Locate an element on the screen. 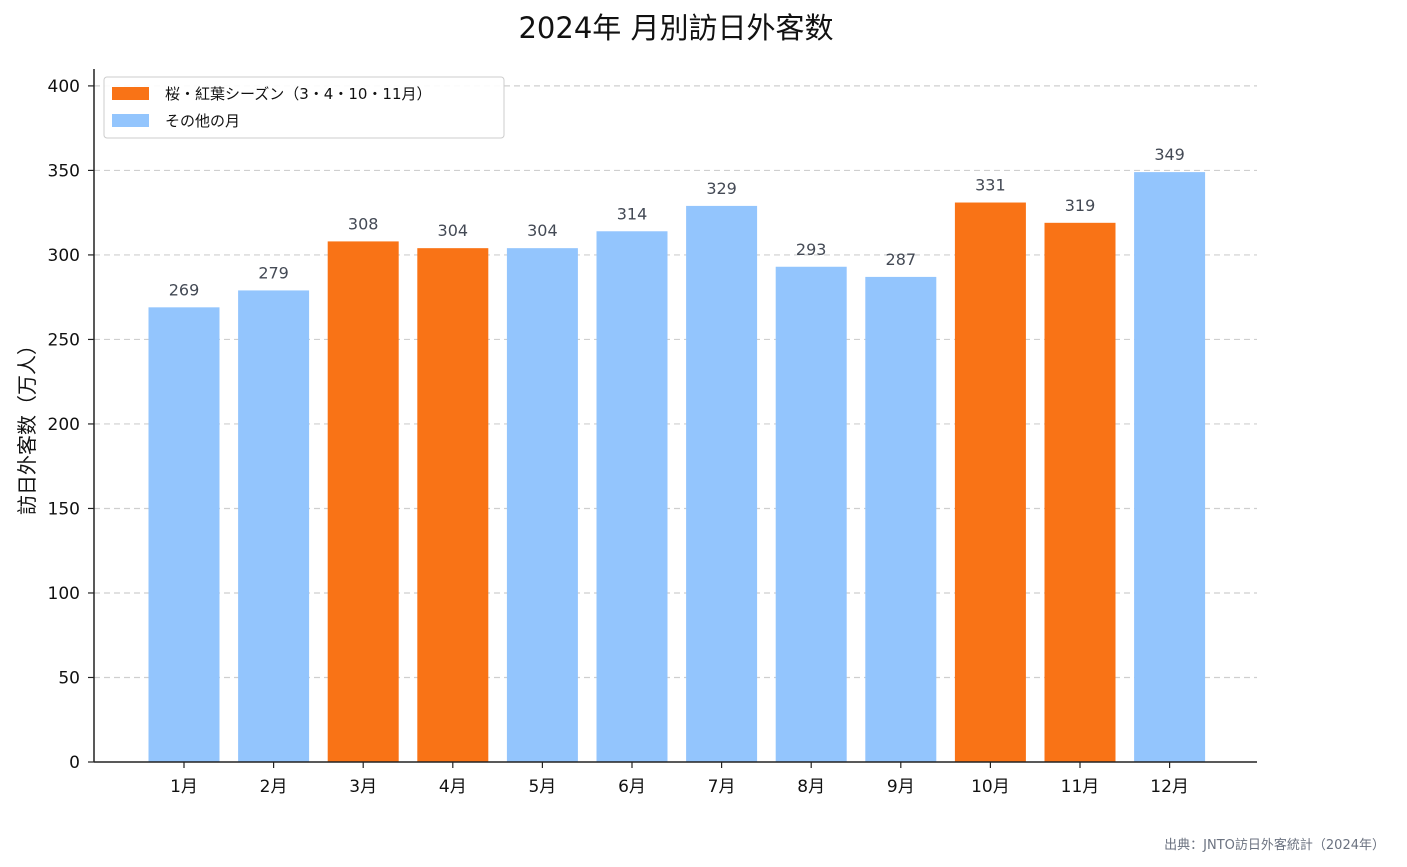 This screenshot has height=867, width=1407. bar-value-label: 293 is located at coordinates (811, 249).